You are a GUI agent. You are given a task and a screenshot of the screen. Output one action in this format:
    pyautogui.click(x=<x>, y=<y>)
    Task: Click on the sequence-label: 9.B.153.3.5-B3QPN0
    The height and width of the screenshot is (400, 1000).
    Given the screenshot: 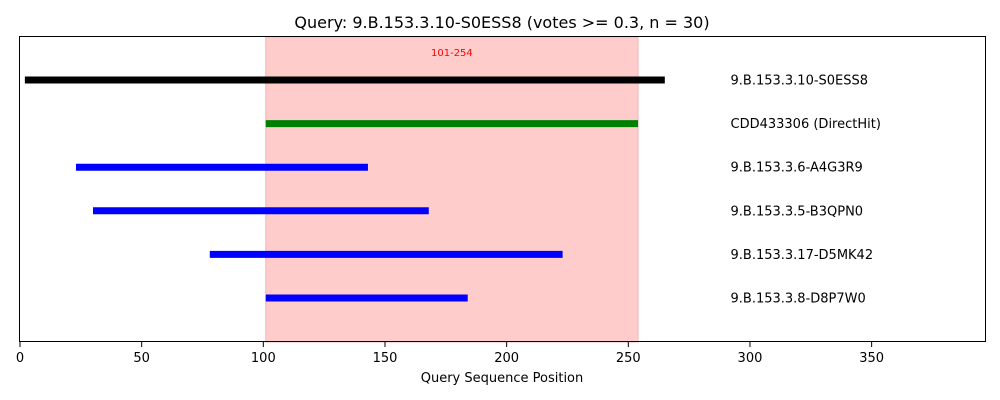 What is the action you would take?
    pyautogui.click(x=797, y=211)
    